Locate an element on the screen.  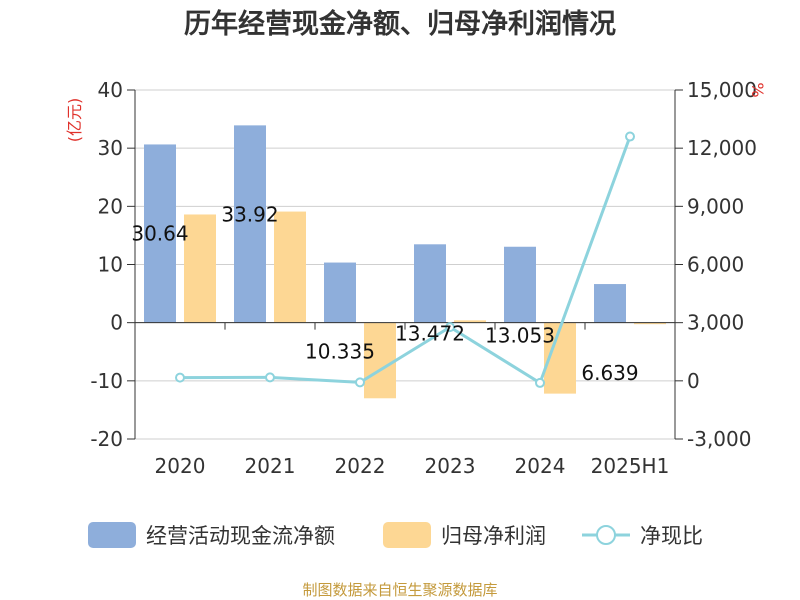
right-tick-label: 6,000 is located at coordinates (715, 265).